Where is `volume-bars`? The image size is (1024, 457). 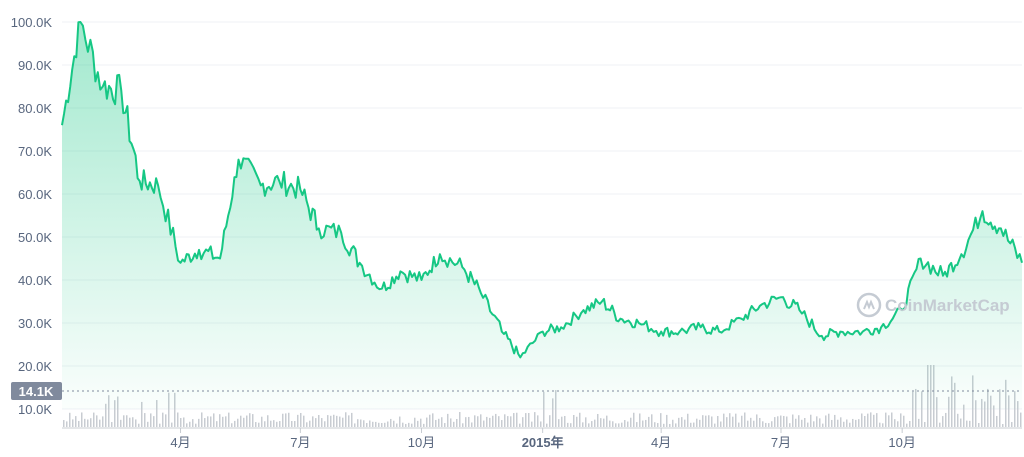
volume-bars is located at coordinates (542, 396).